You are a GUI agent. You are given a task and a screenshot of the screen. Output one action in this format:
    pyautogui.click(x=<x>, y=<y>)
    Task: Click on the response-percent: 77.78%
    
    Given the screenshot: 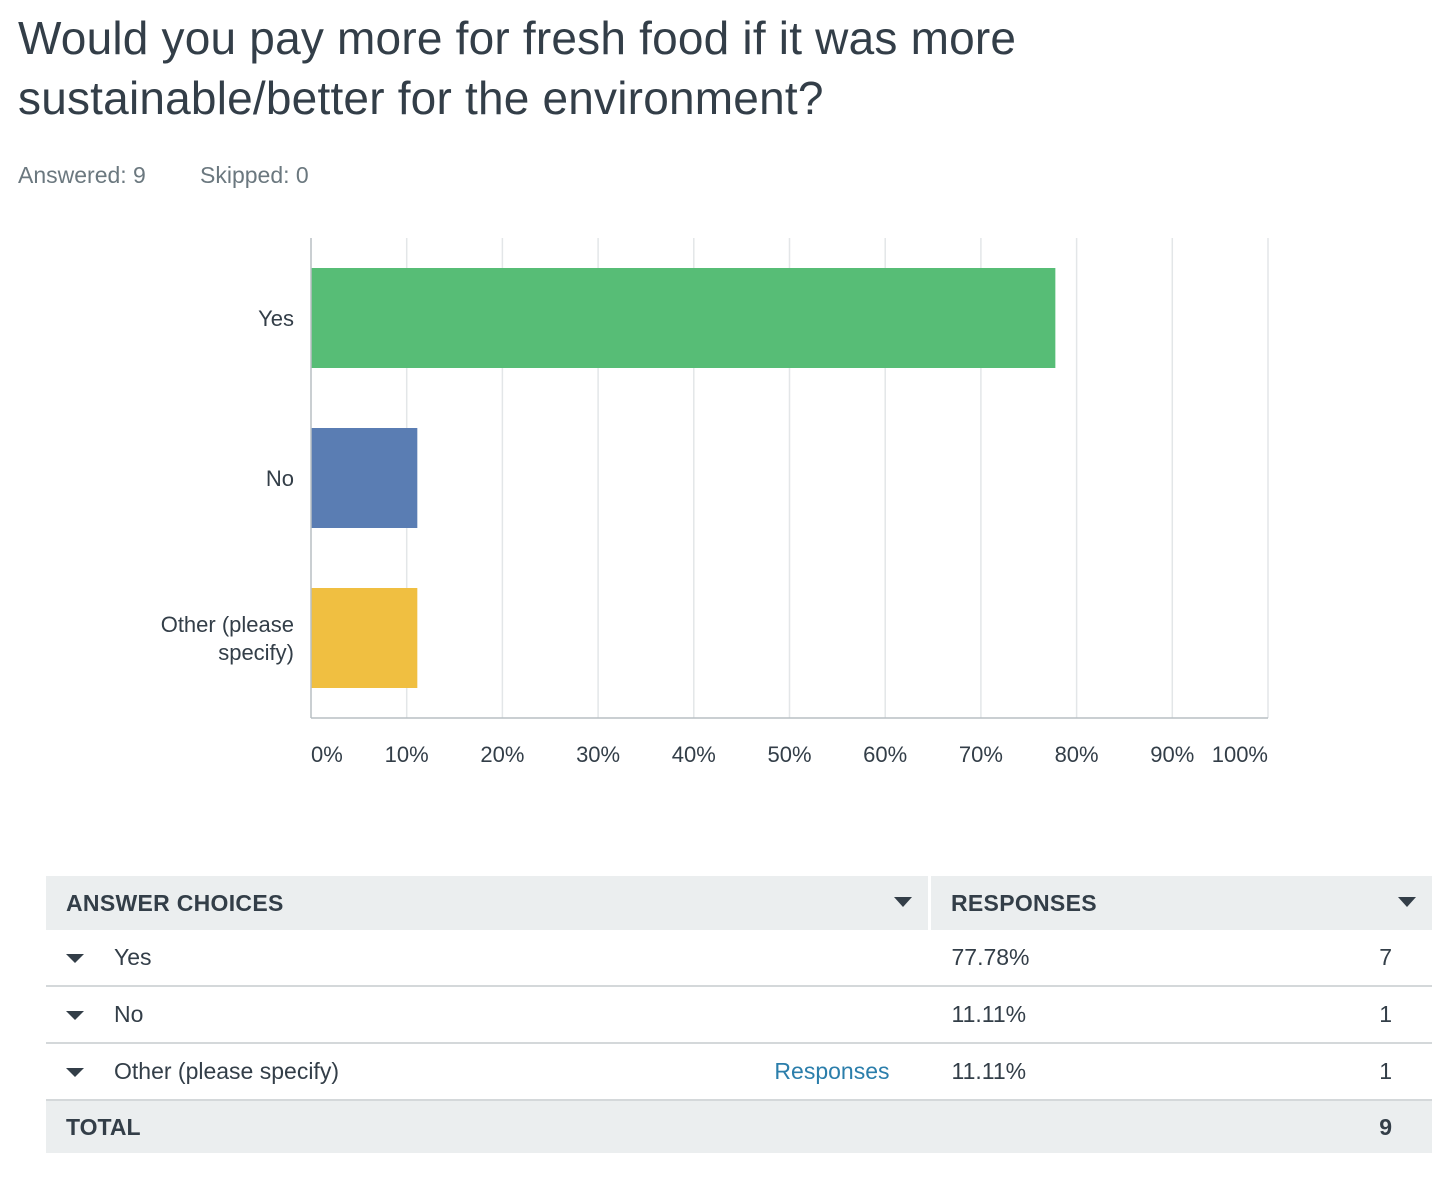 What is the action you would take?
    pyautogui.click(x=1086, y=958)
    